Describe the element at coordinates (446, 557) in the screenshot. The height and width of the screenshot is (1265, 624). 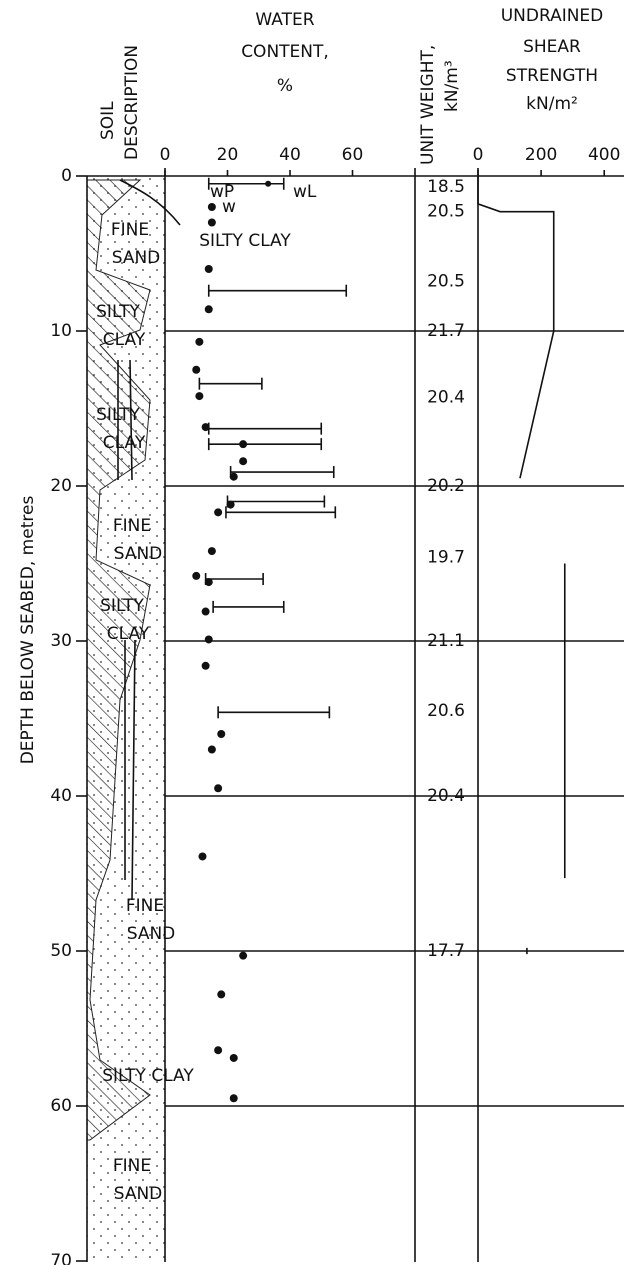
I see `unit-weight: 19.7` at that location.